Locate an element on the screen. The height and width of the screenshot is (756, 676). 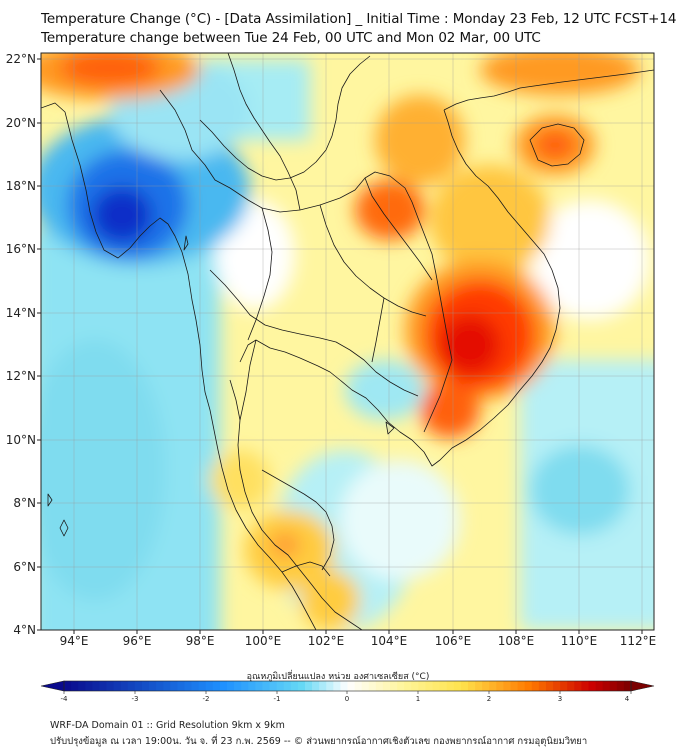
colorbar-tick: 0 is located at coordinates (347, 699).